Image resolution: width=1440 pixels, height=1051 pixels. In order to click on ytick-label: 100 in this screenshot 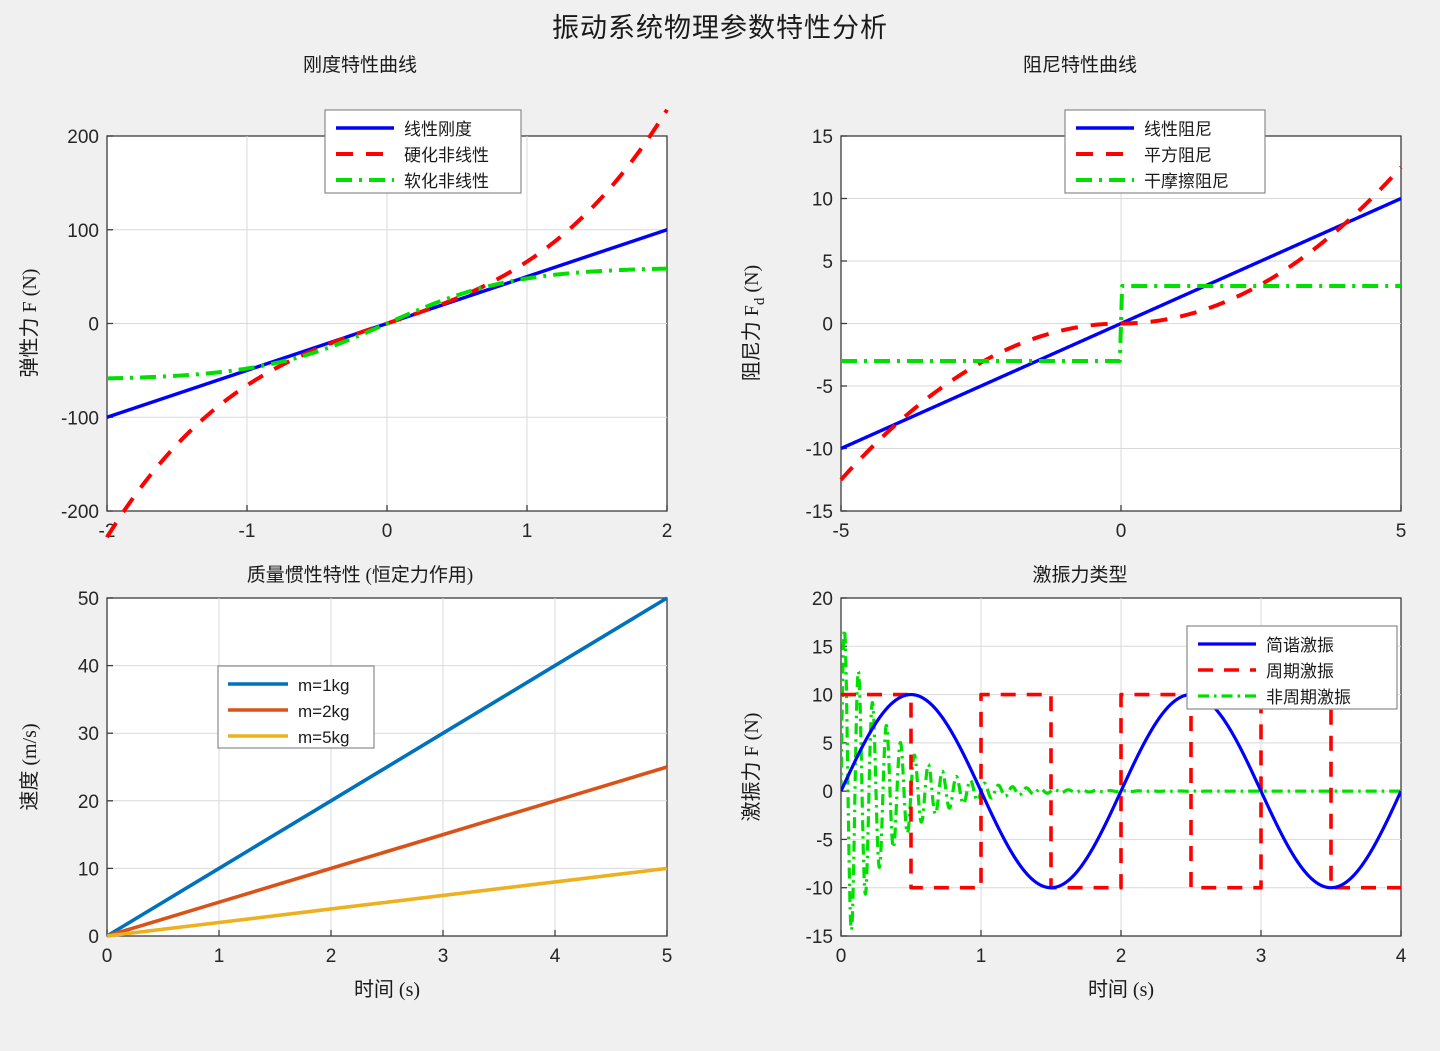, I will do `click(83, 231)`.